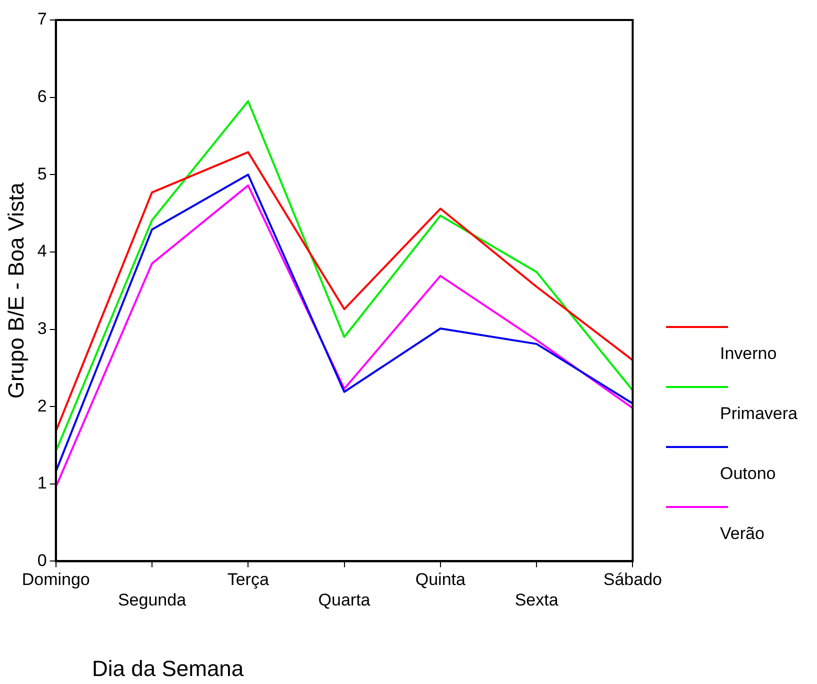 The width and height of the screenshot is (817, 684). Describe the element at coordinates (42, 328) in the screenshot. I see `y-tick-label: 3` at that location.